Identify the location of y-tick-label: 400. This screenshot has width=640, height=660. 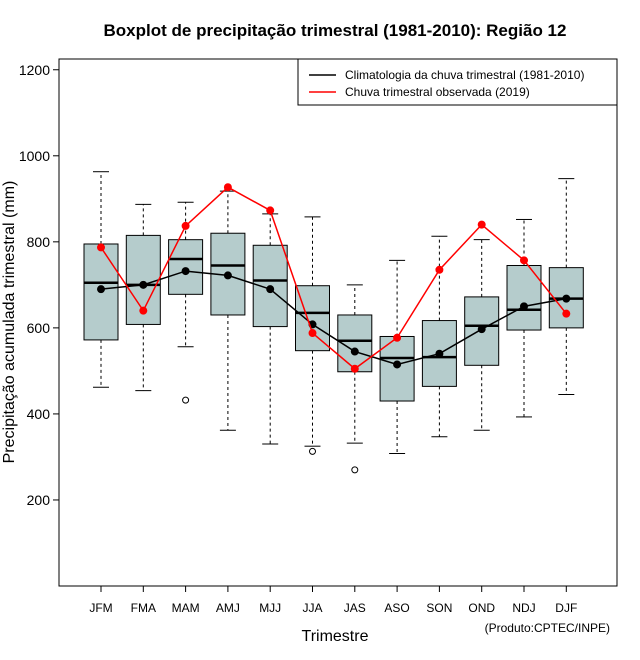
(39, 414).